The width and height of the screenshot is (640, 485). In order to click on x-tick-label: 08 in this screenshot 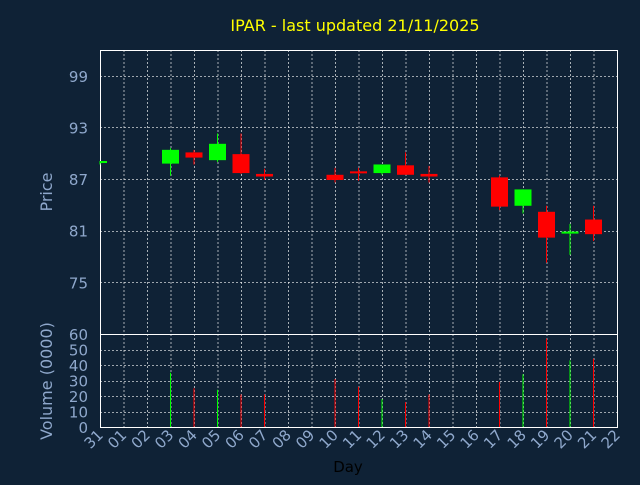, I will do `click(282, 439)`.